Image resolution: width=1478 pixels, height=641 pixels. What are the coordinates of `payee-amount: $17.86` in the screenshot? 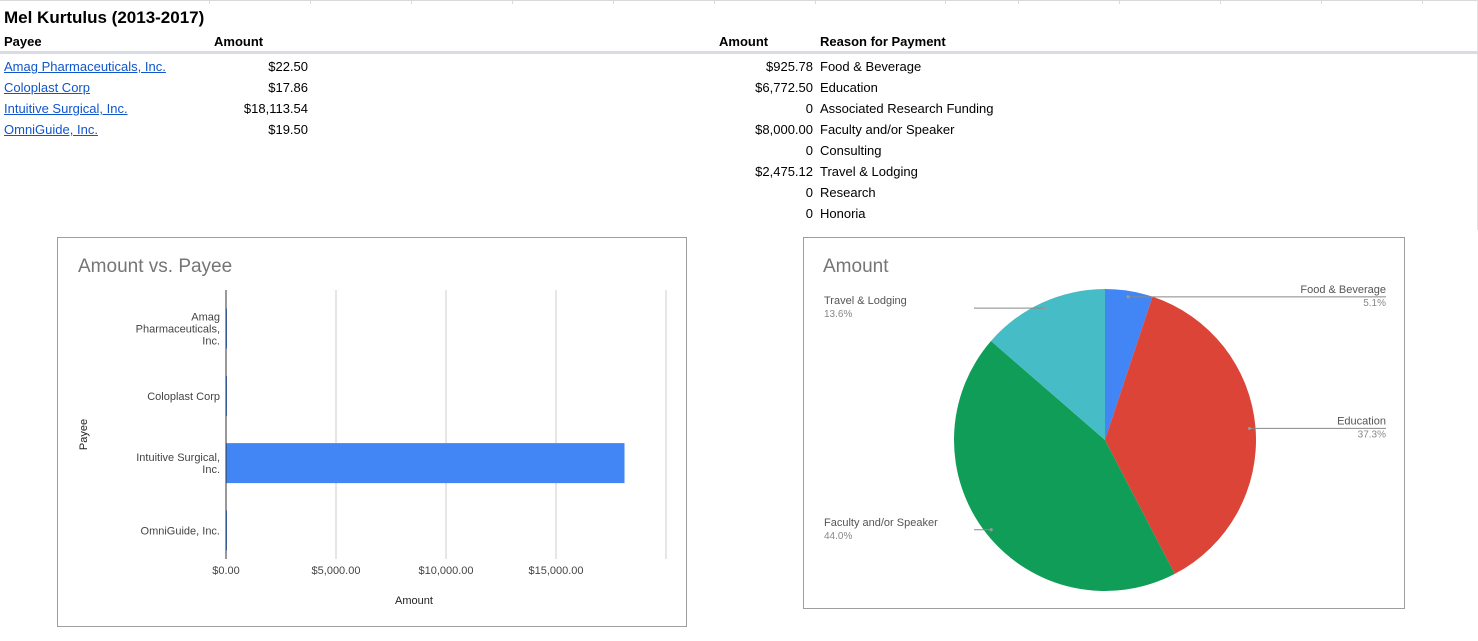 It's located at (288, 87).